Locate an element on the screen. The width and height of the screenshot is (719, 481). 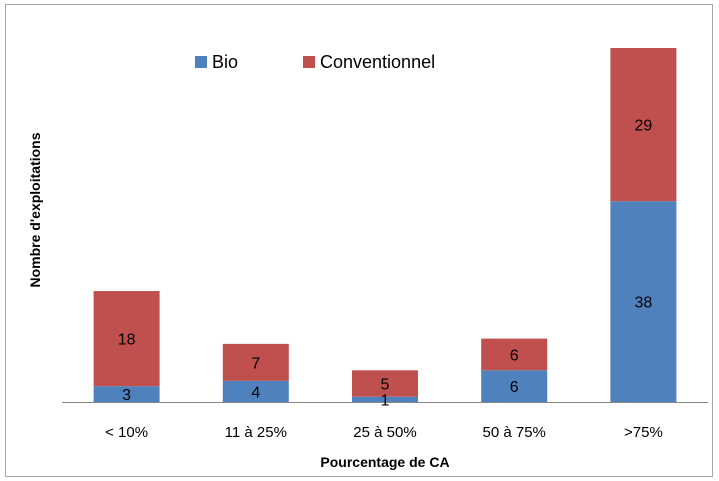
x-tick-label-3: 50 à 75% is located at coordinates (514, 432).